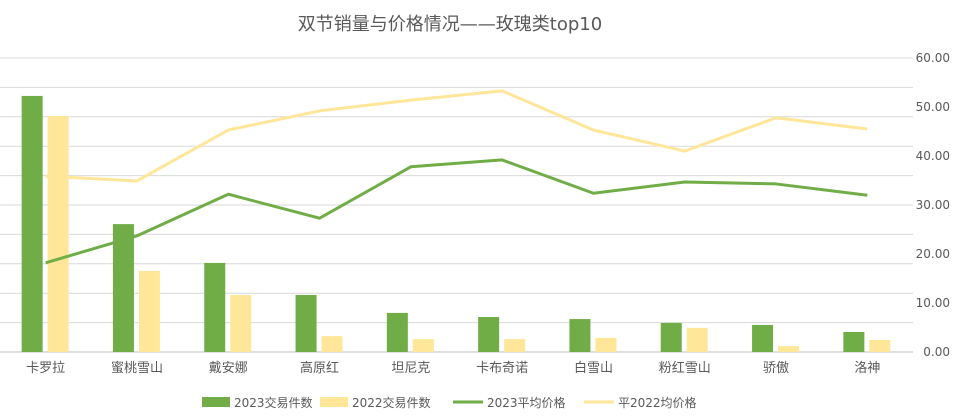  I want to click on y2-tick-label: 30.00, so click(933, 205).